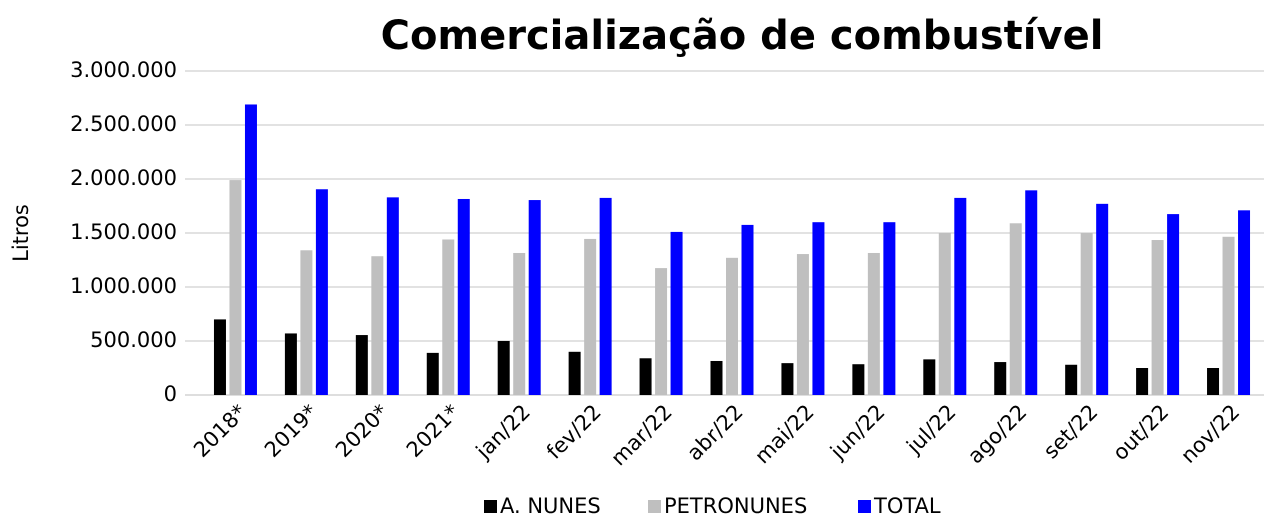 The height and width of the screenshot is (517, 1264). Describe the element at coordinates (1210, 434) in the screenshot. I see `x-tick-label: nov/22` at that location.